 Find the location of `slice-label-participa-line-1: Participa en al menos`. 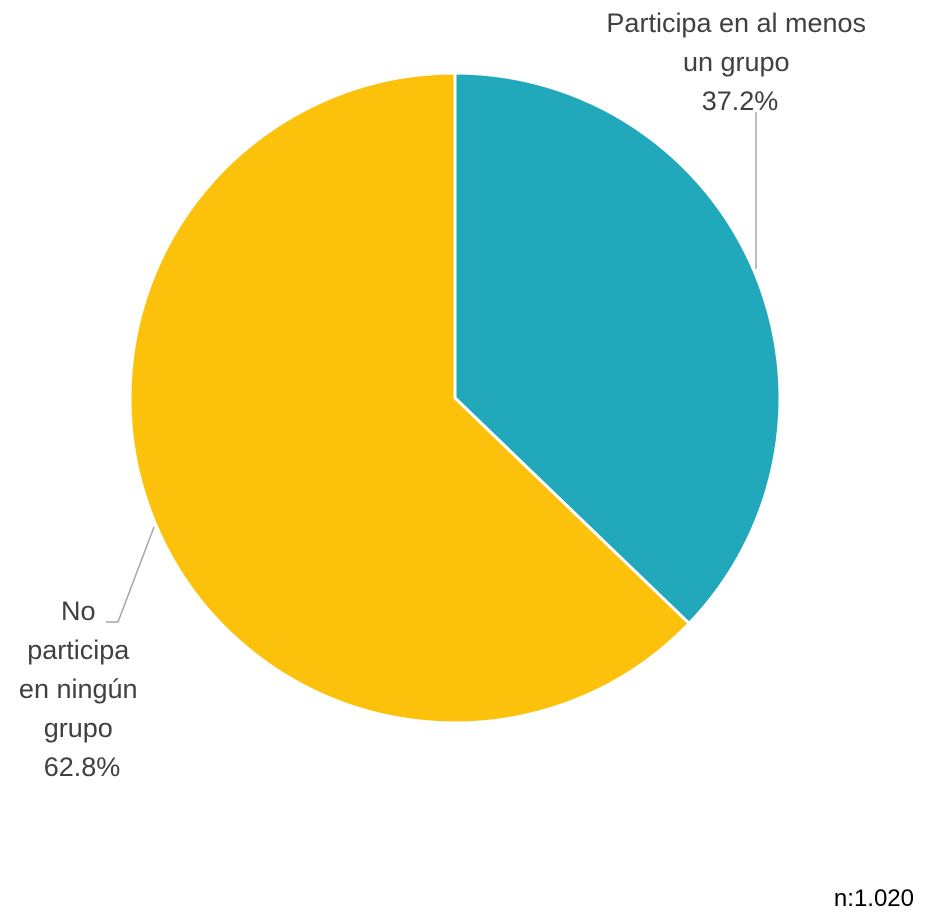

slice-label-participa-line-1: Participa en al menos is located at coordinates (736, 23).